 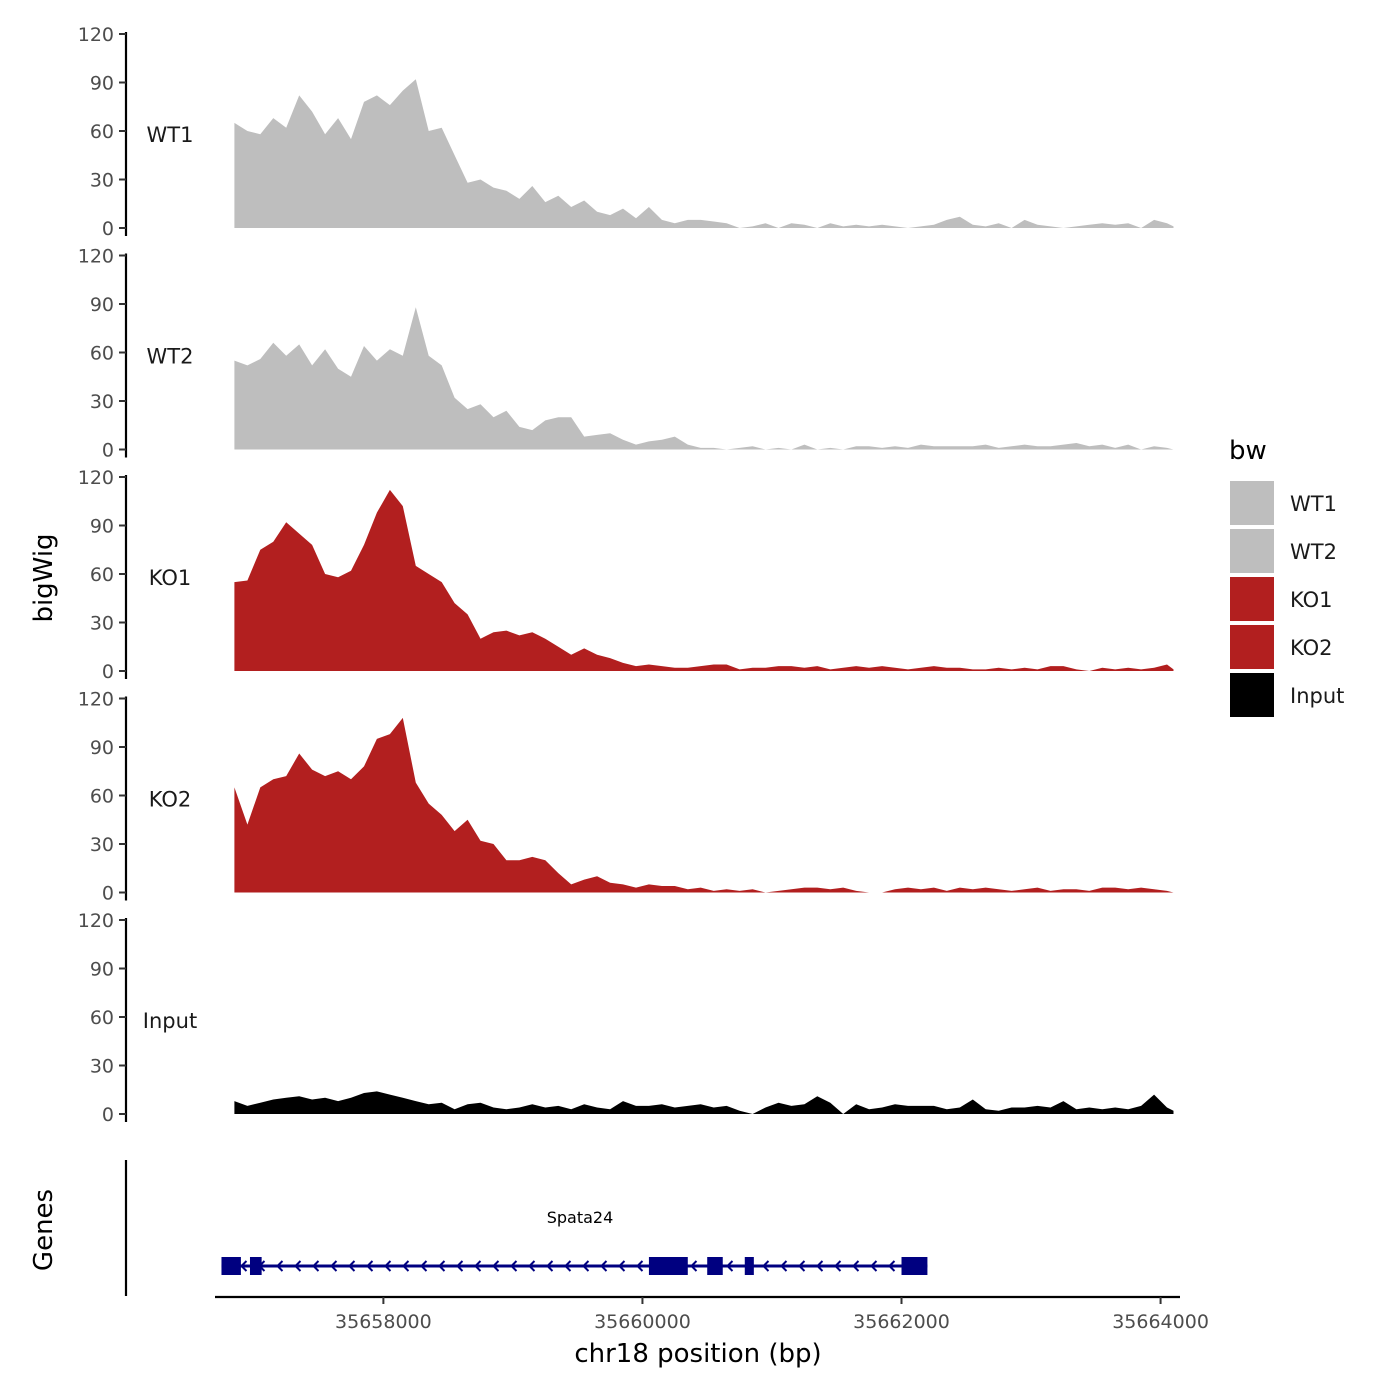 I want to click on gene-panel: Spata24, so click(x=526, y=1228).